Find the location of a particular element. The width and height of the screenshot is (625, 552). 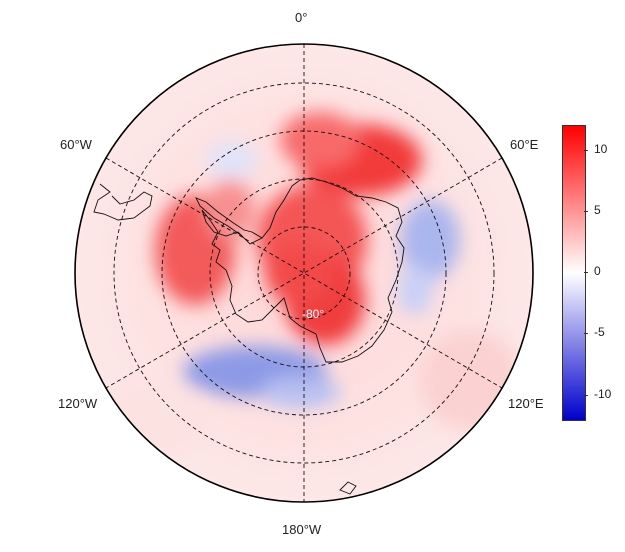

south-america-coastline is located at coordinates (123, 202).